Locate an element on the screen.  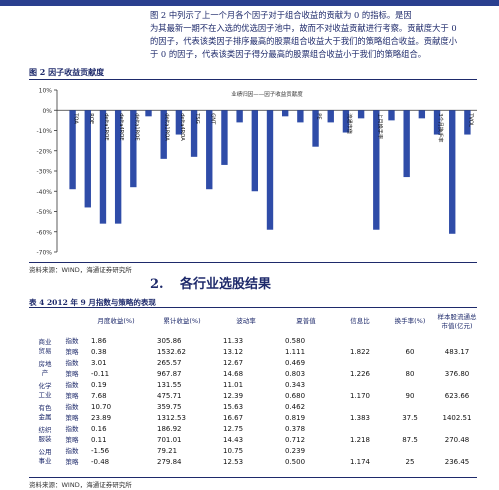
value-cell: 131.55 is located at coordinates (169, 385).